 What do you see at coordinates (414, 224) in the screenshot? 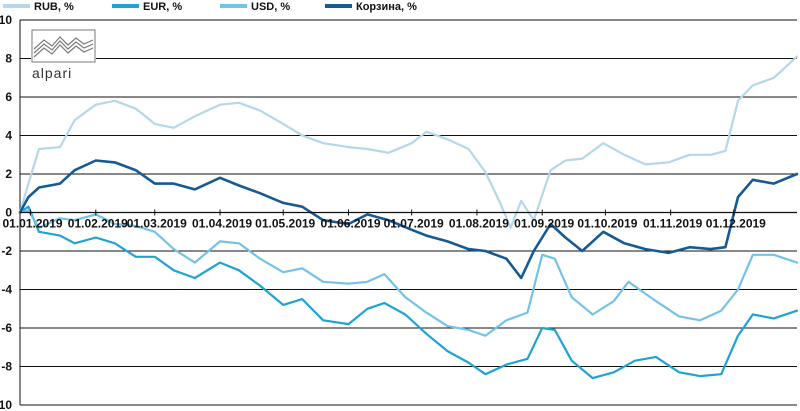
I see `x-tick-label: 01.07.2019` at bounding box center [414, 224].